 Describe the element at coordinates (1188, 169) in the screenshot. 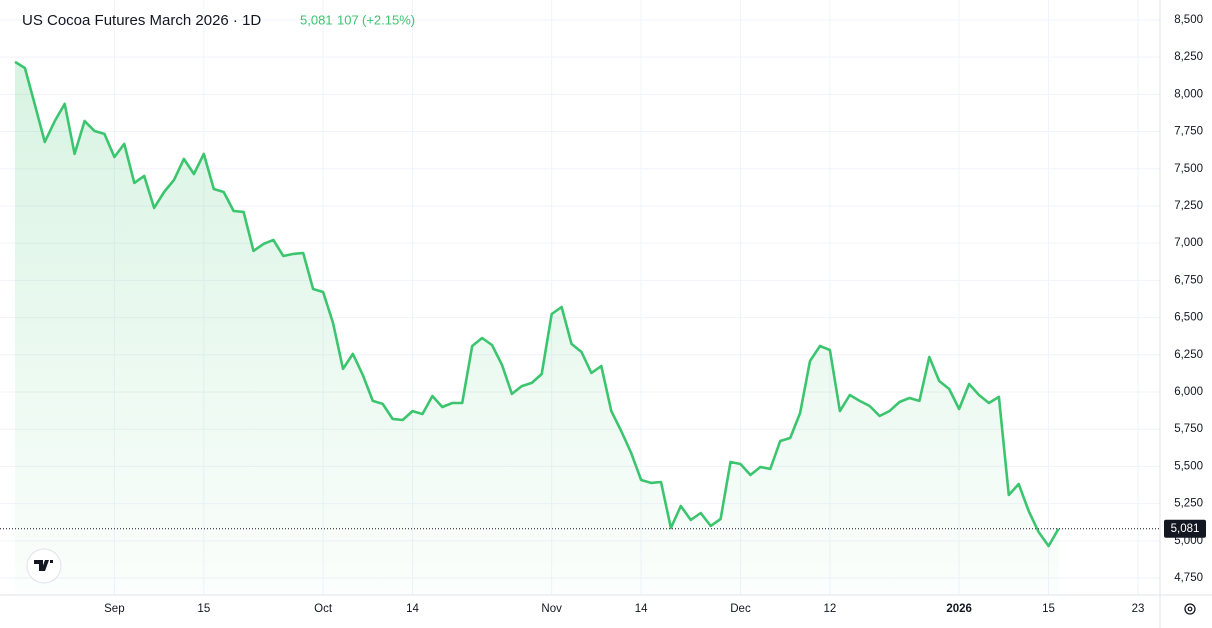

I see `y-tick-label: 7,500` at that location.